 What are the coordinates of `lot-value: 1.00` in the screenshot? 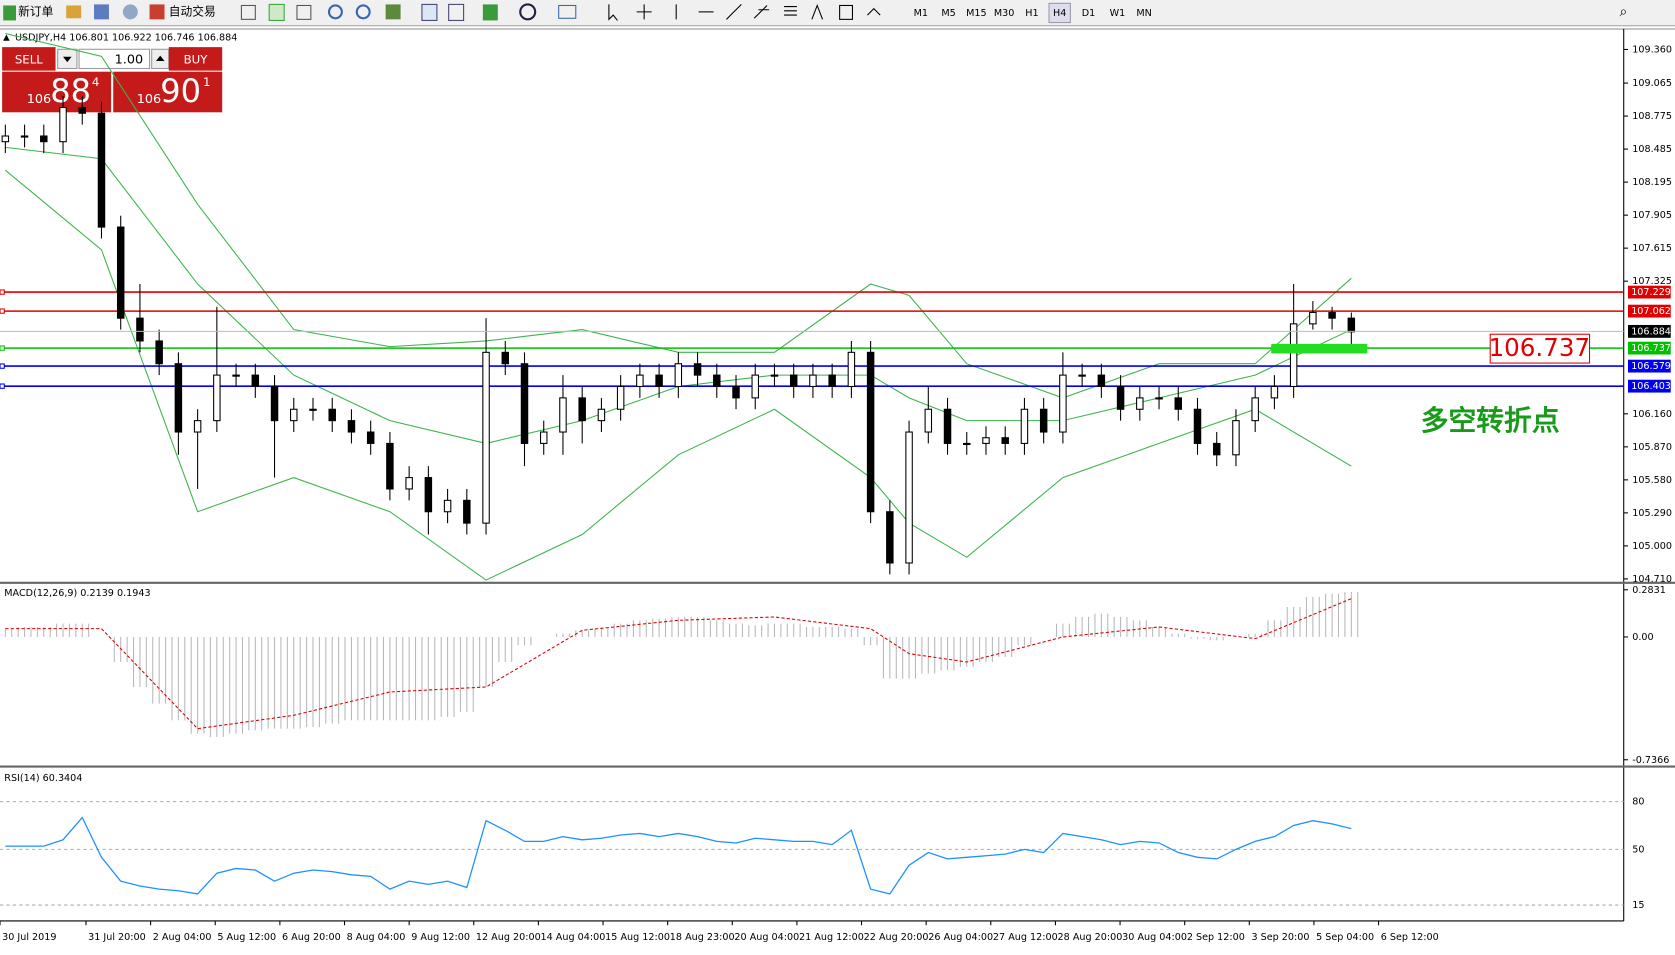 It's located at (129, 59).